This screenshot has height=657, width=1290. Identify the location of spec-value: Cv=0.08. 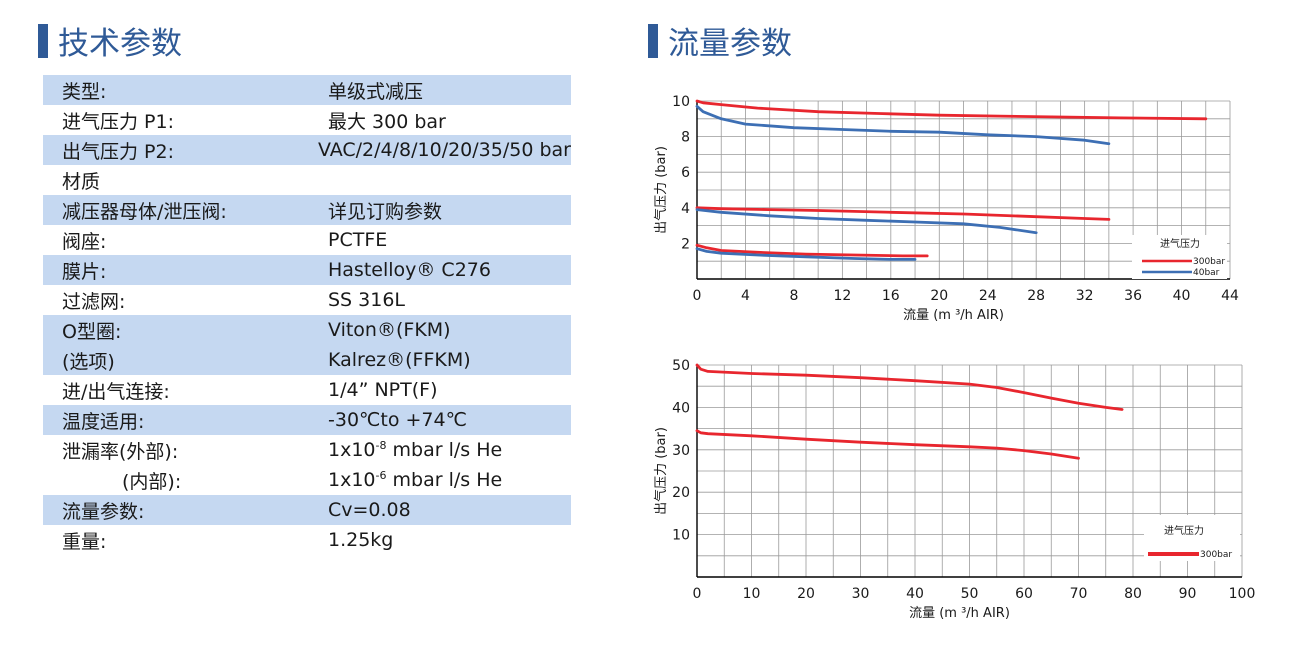
(369, 510).